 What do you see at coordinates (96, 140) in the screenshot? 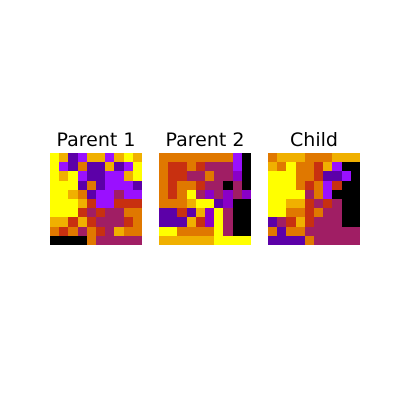
I see `panel-title: Parent 1` at bounding box center [96, 140].